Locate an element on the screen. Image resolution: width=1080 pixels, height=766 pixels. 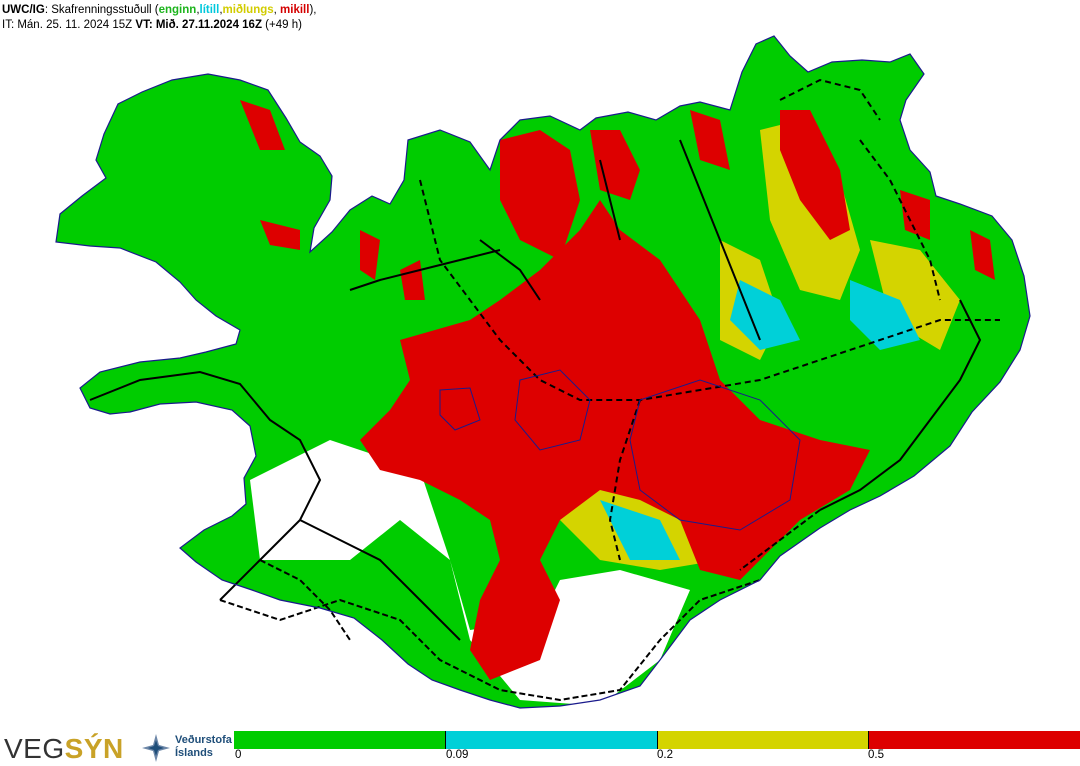
vegsyn-logo: VEGSÝN is located at coordinates (64, 748).